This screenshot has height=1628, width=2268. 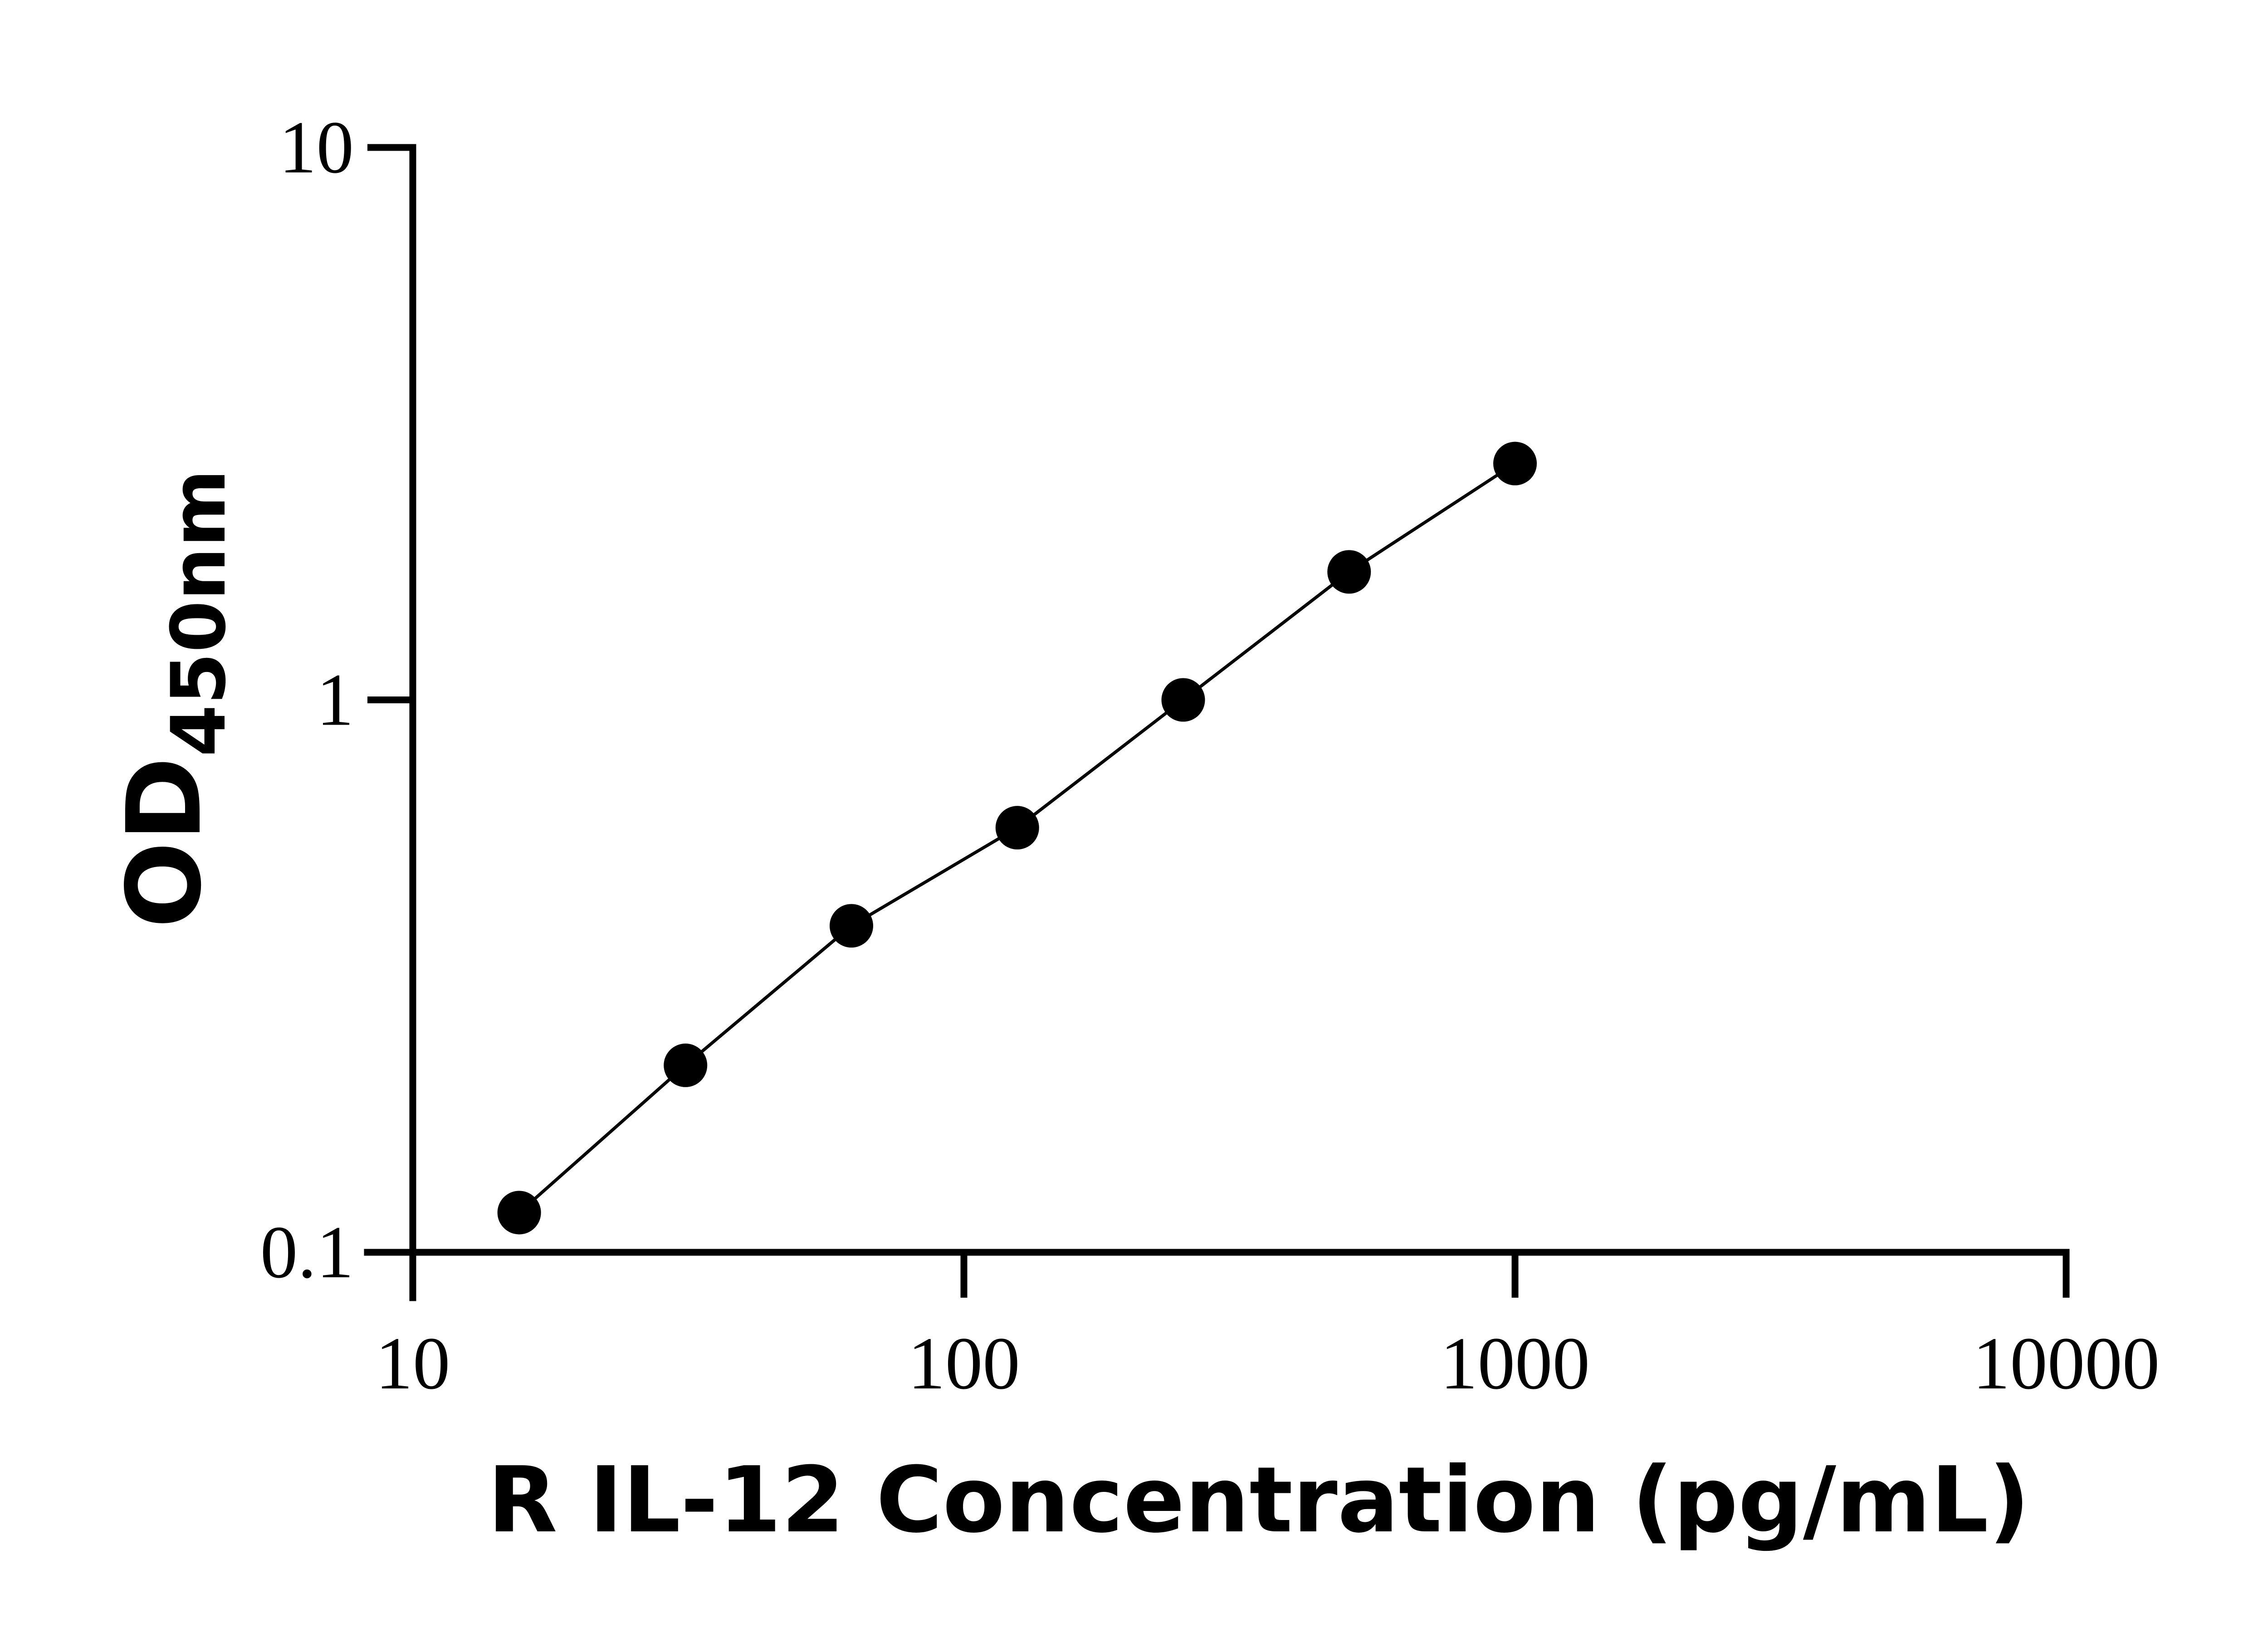 What do you see at coordinates (1259, 1500) in the screenshot?
I see `x-axis-title: R IL-12 Concentration (pg/mL)` at bounding box center [1259, 1500].